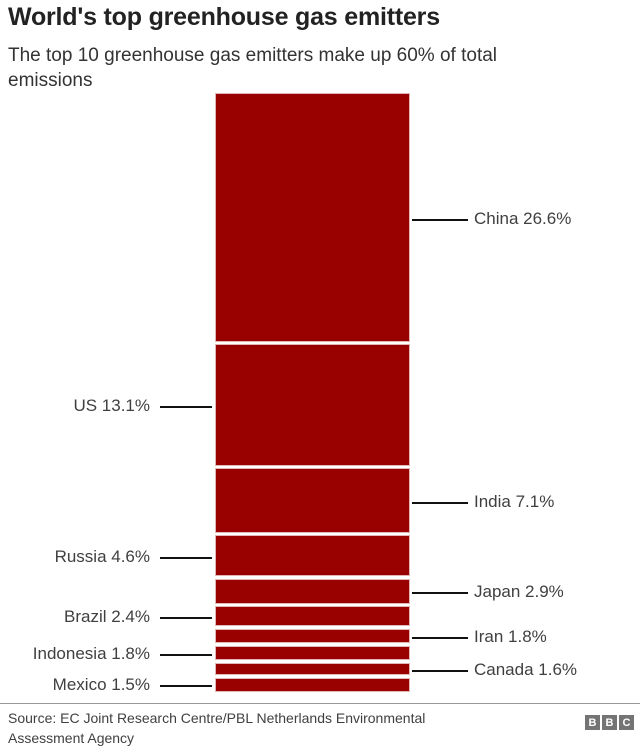 Image resolution: width=640 pixels, height=749 pixels. Describe the element at coordinates (312, 669) in the screenshot. I see `bar-segment-canada` at that location.